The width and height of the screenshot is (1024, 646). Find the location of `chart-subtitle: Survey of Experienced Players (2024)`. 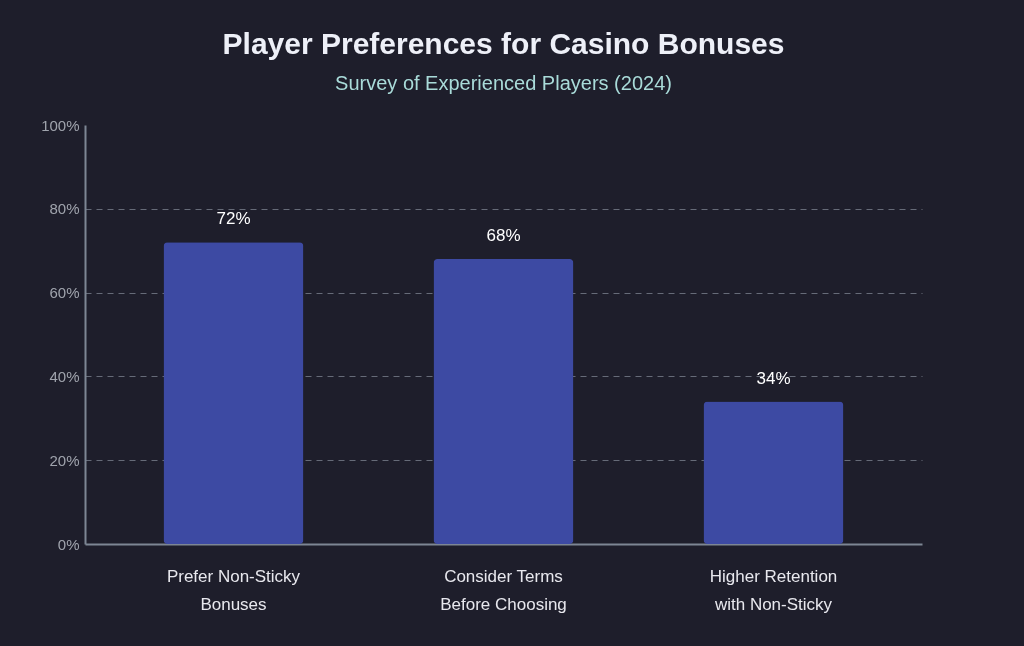

chart-subtitle: Survey of Experienced Players (2024) is located at coordinates (503, 83).